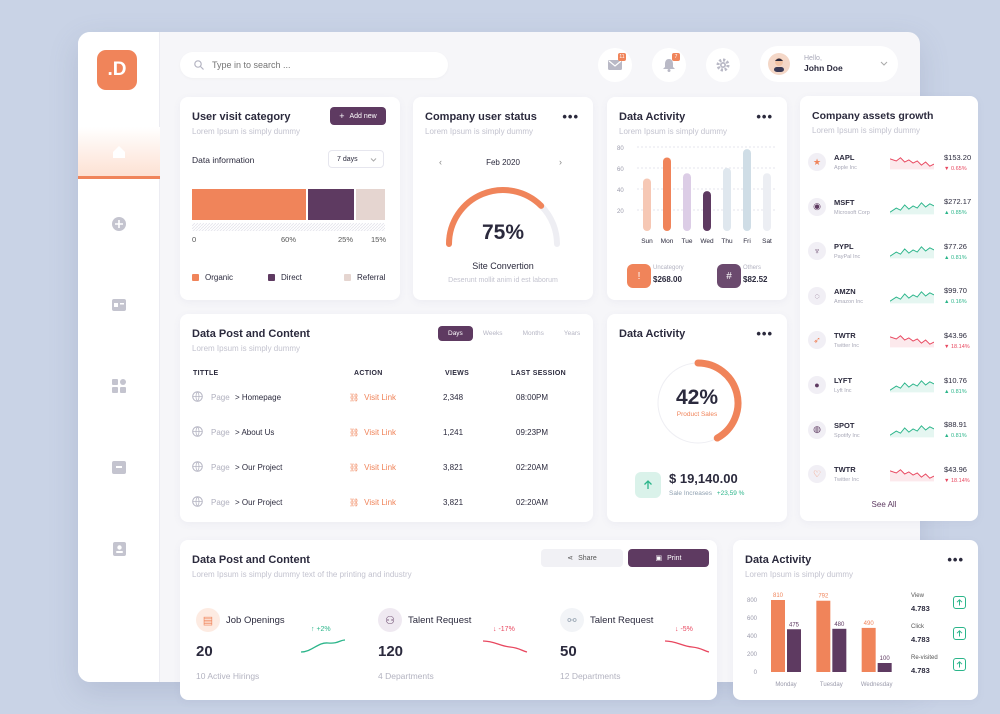 This screenshot has width=1000, height=714. I want to click on sidebar-item-home, so click(119, 153).